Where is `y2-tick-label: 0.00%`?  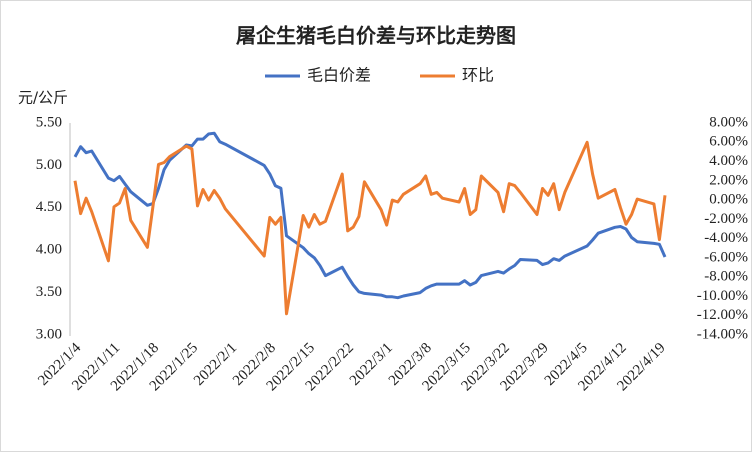 y2-tick-label: 0.00% is located at coordinates (728, 200).